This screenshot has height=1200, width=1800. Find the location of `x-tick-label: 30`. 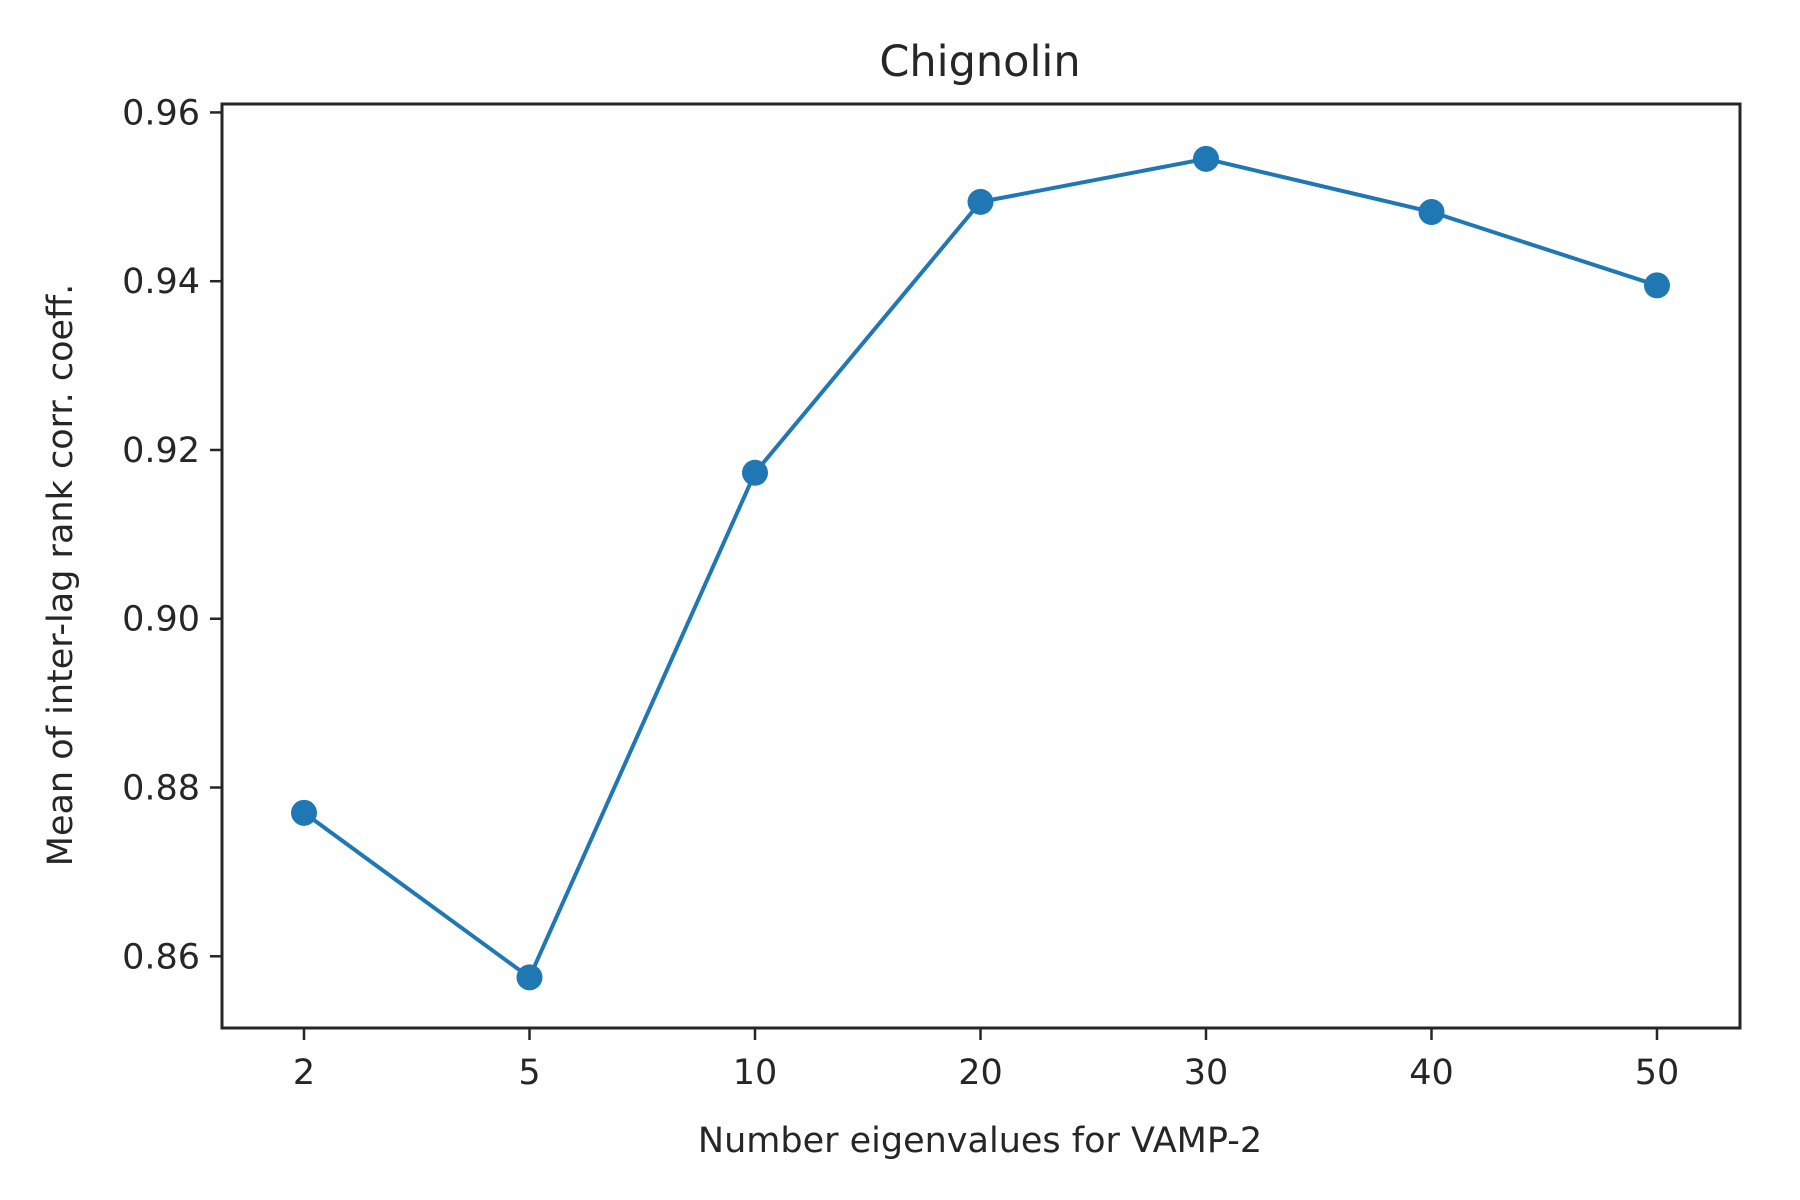

x-tick-label: 30 is located at coordinates (1206, 1073).